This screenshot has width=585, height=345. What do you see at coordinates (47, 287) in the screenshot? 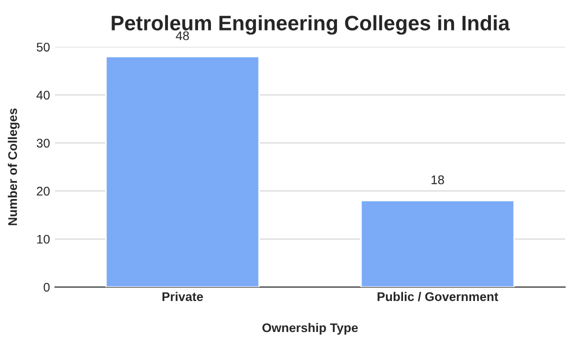
I see `y-tick-label: 0` at bounding box center [47, 287].